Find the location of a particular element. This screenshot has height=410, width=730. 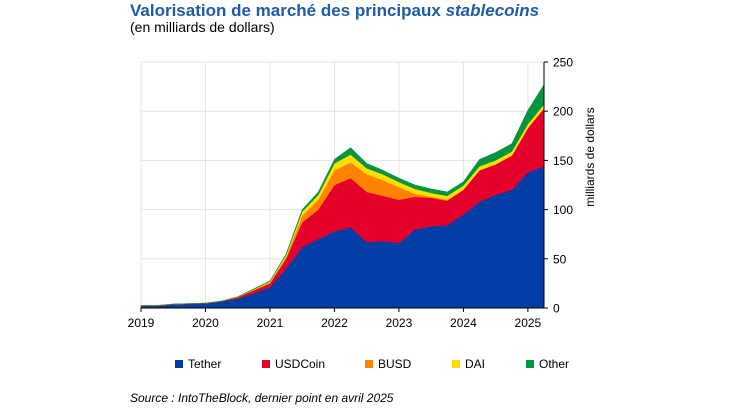

y-tick-label: 200 is located at coordinates (563, 112).